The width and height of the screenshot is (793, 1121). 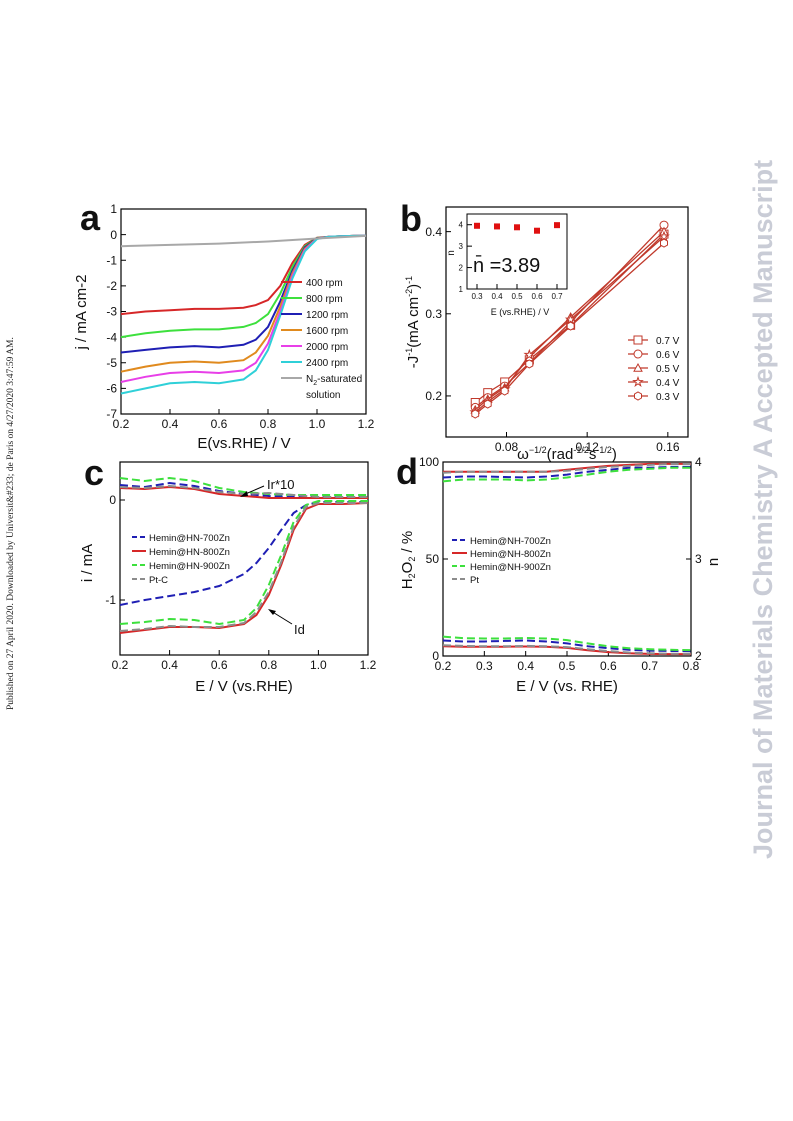 What do you see at coordinates (327, 331) in the screenshot?
I see `panel-a-legend-label: 1600 rpm` at bounding box center [327, 331].